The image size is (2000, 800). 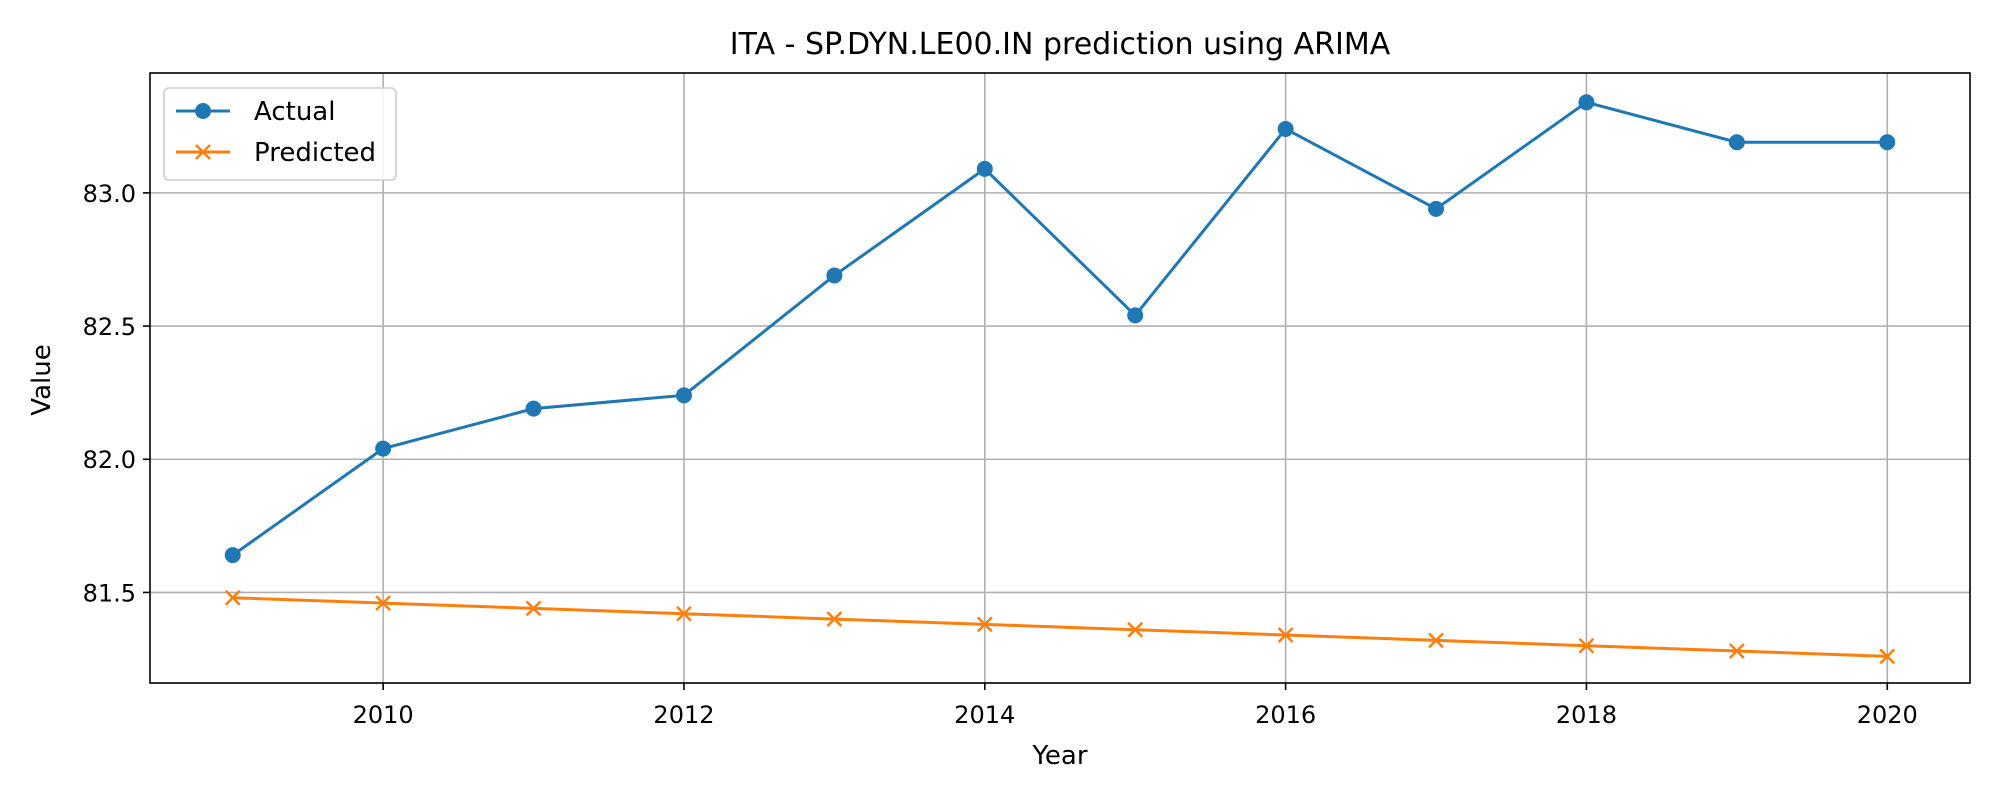 What do you see at coordinates (984, 715) in the screenshot?
I see `x-tick-label: 2014` at bounding box center [984, 715].